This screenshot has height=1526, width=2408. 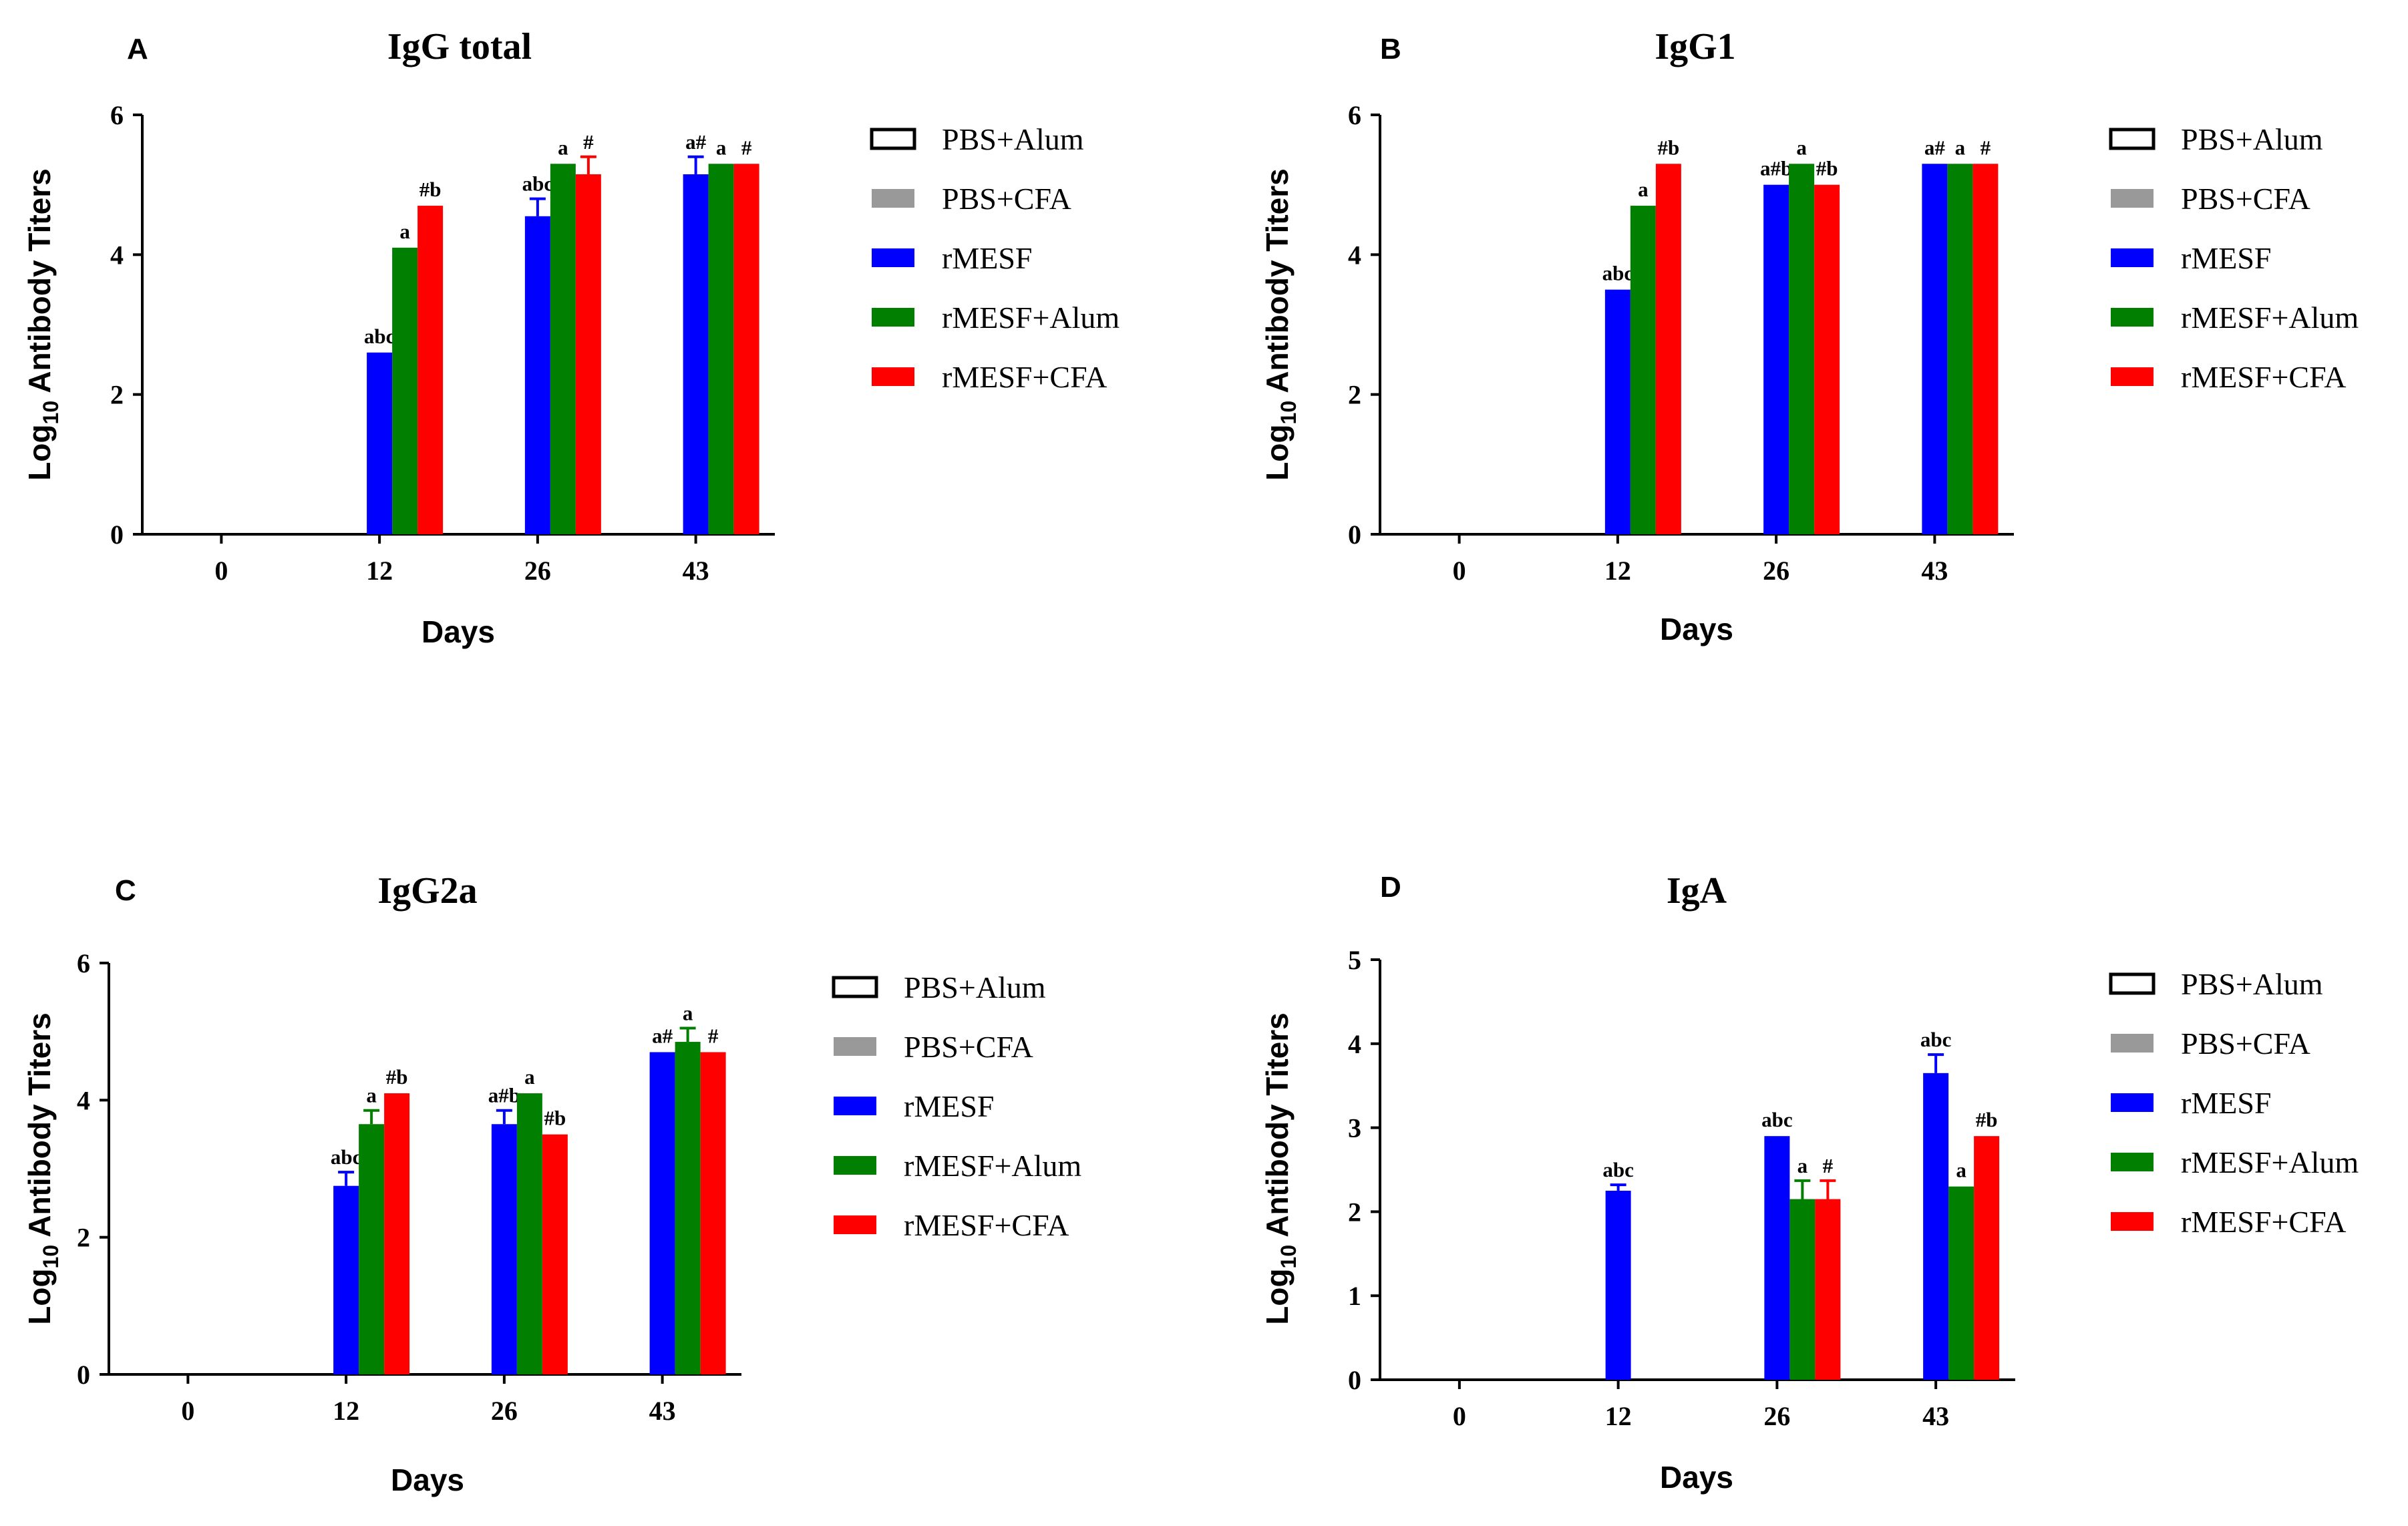 What do you see at coordinates (1697, 891) in the screenshot?
I see `chart-title: IgA` at bounding box center [1697, 891].